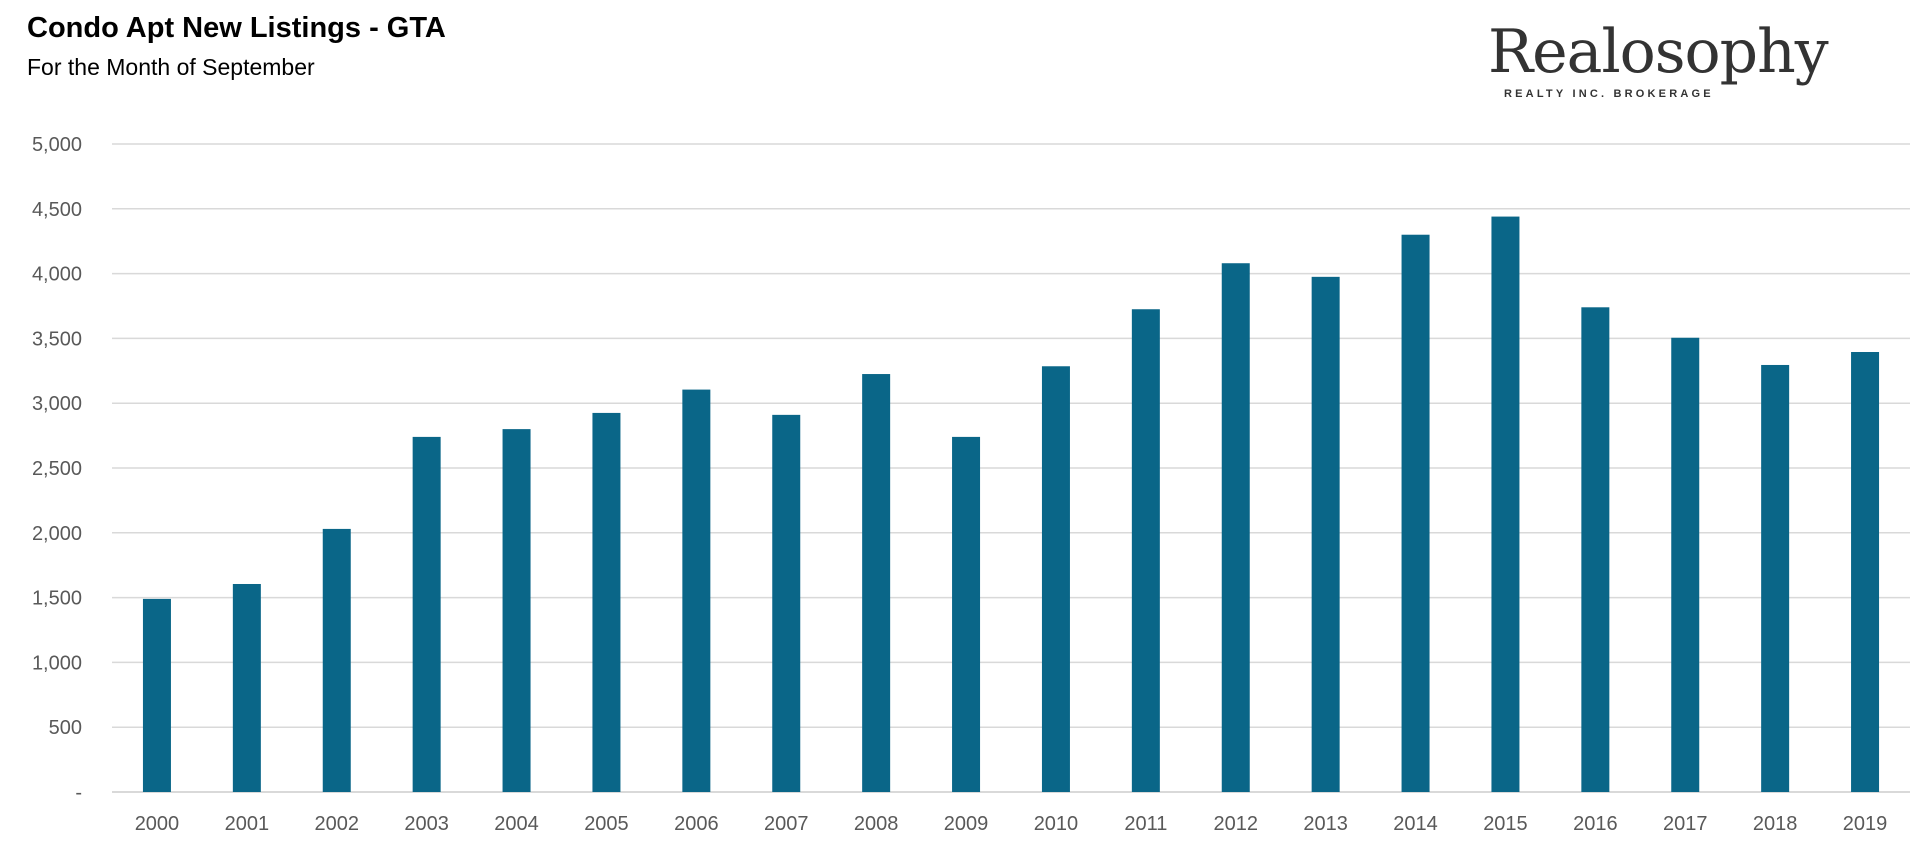 Image resolution: width=1932 pixels, height=848 pixels. Describe the element at coordinates (606, 602) in the screenshot. I see `bar-2005` at that location.